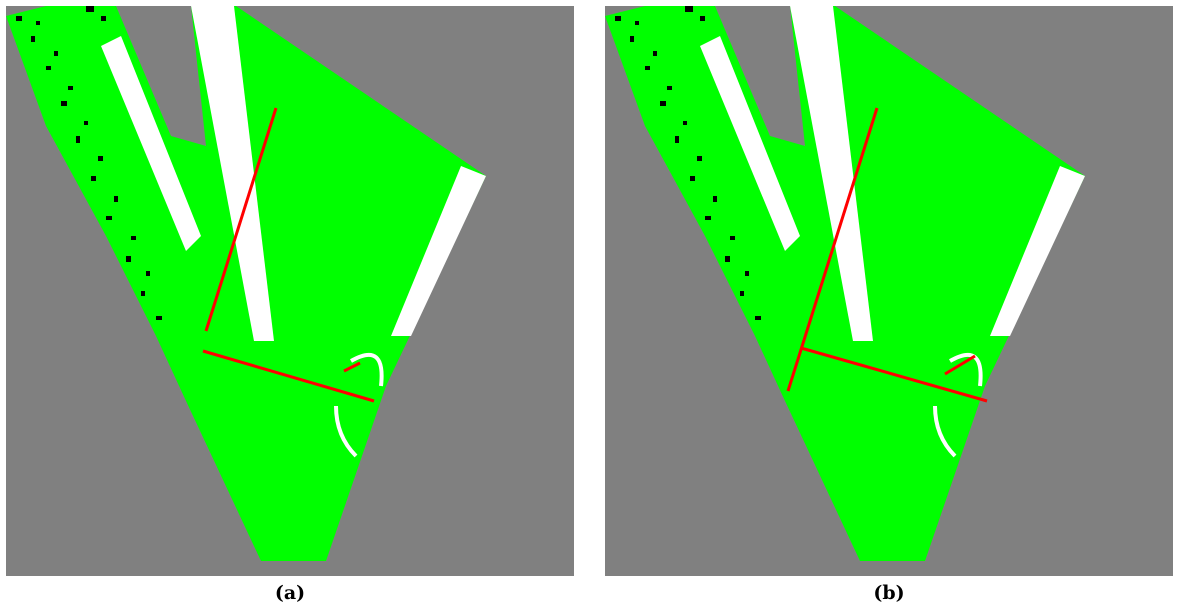 The image size is (1179, 613). Describe the element at coordinates (290, 593) in the screenshot. I see `caption-a: (a)` at that location.